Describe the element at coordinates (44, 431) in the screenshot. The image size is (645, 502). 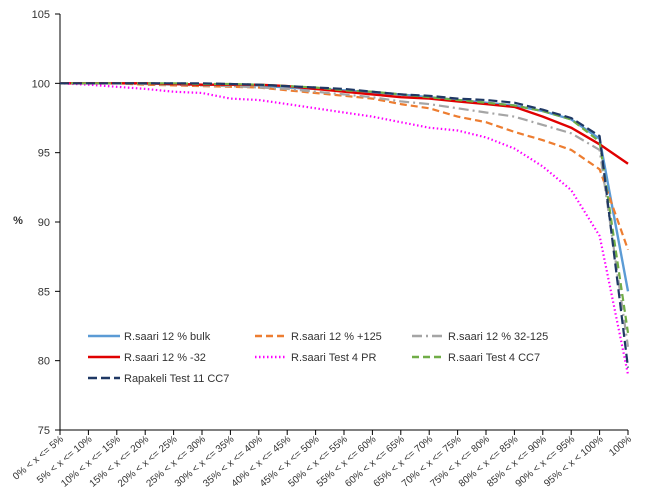
I see `y-tick-label: 75` at that location.